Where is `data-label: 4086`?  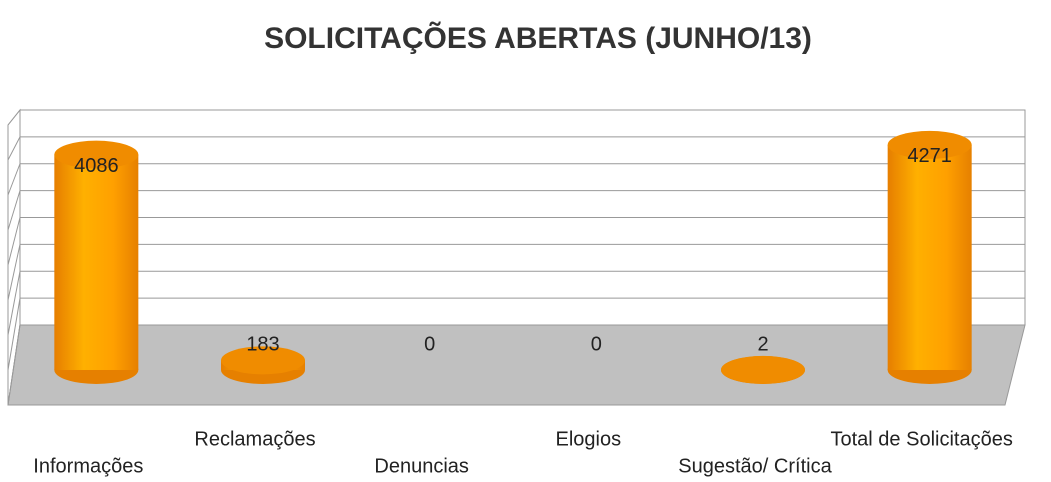
data-label: 4086 is located at coordinates (96, 166).